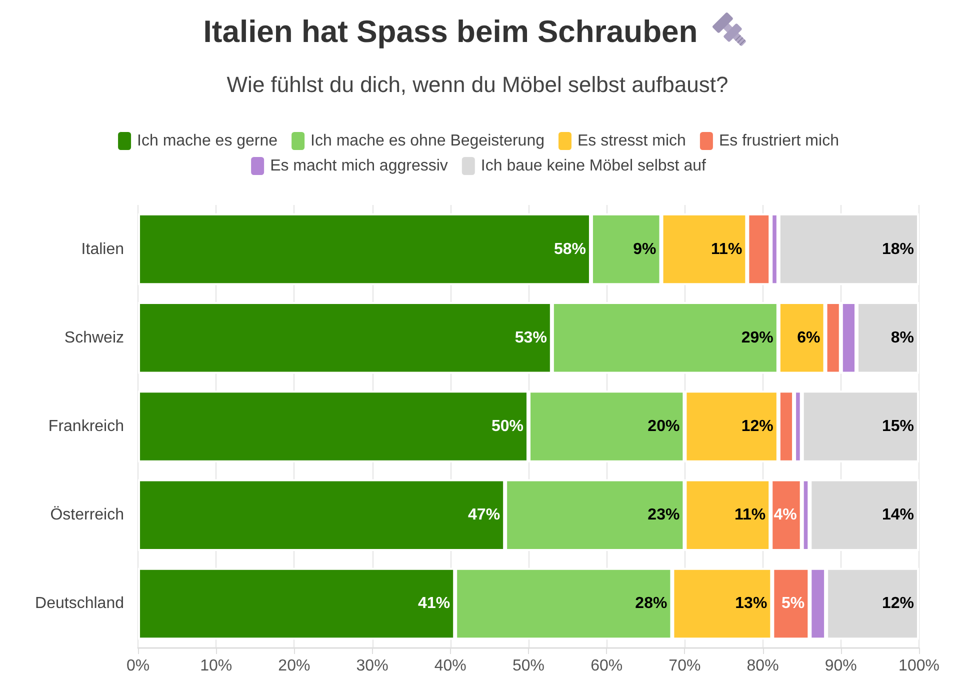 This screenshot has width=955, height=695. I want to click on x-tick-label: 0%, so click(138, 666).